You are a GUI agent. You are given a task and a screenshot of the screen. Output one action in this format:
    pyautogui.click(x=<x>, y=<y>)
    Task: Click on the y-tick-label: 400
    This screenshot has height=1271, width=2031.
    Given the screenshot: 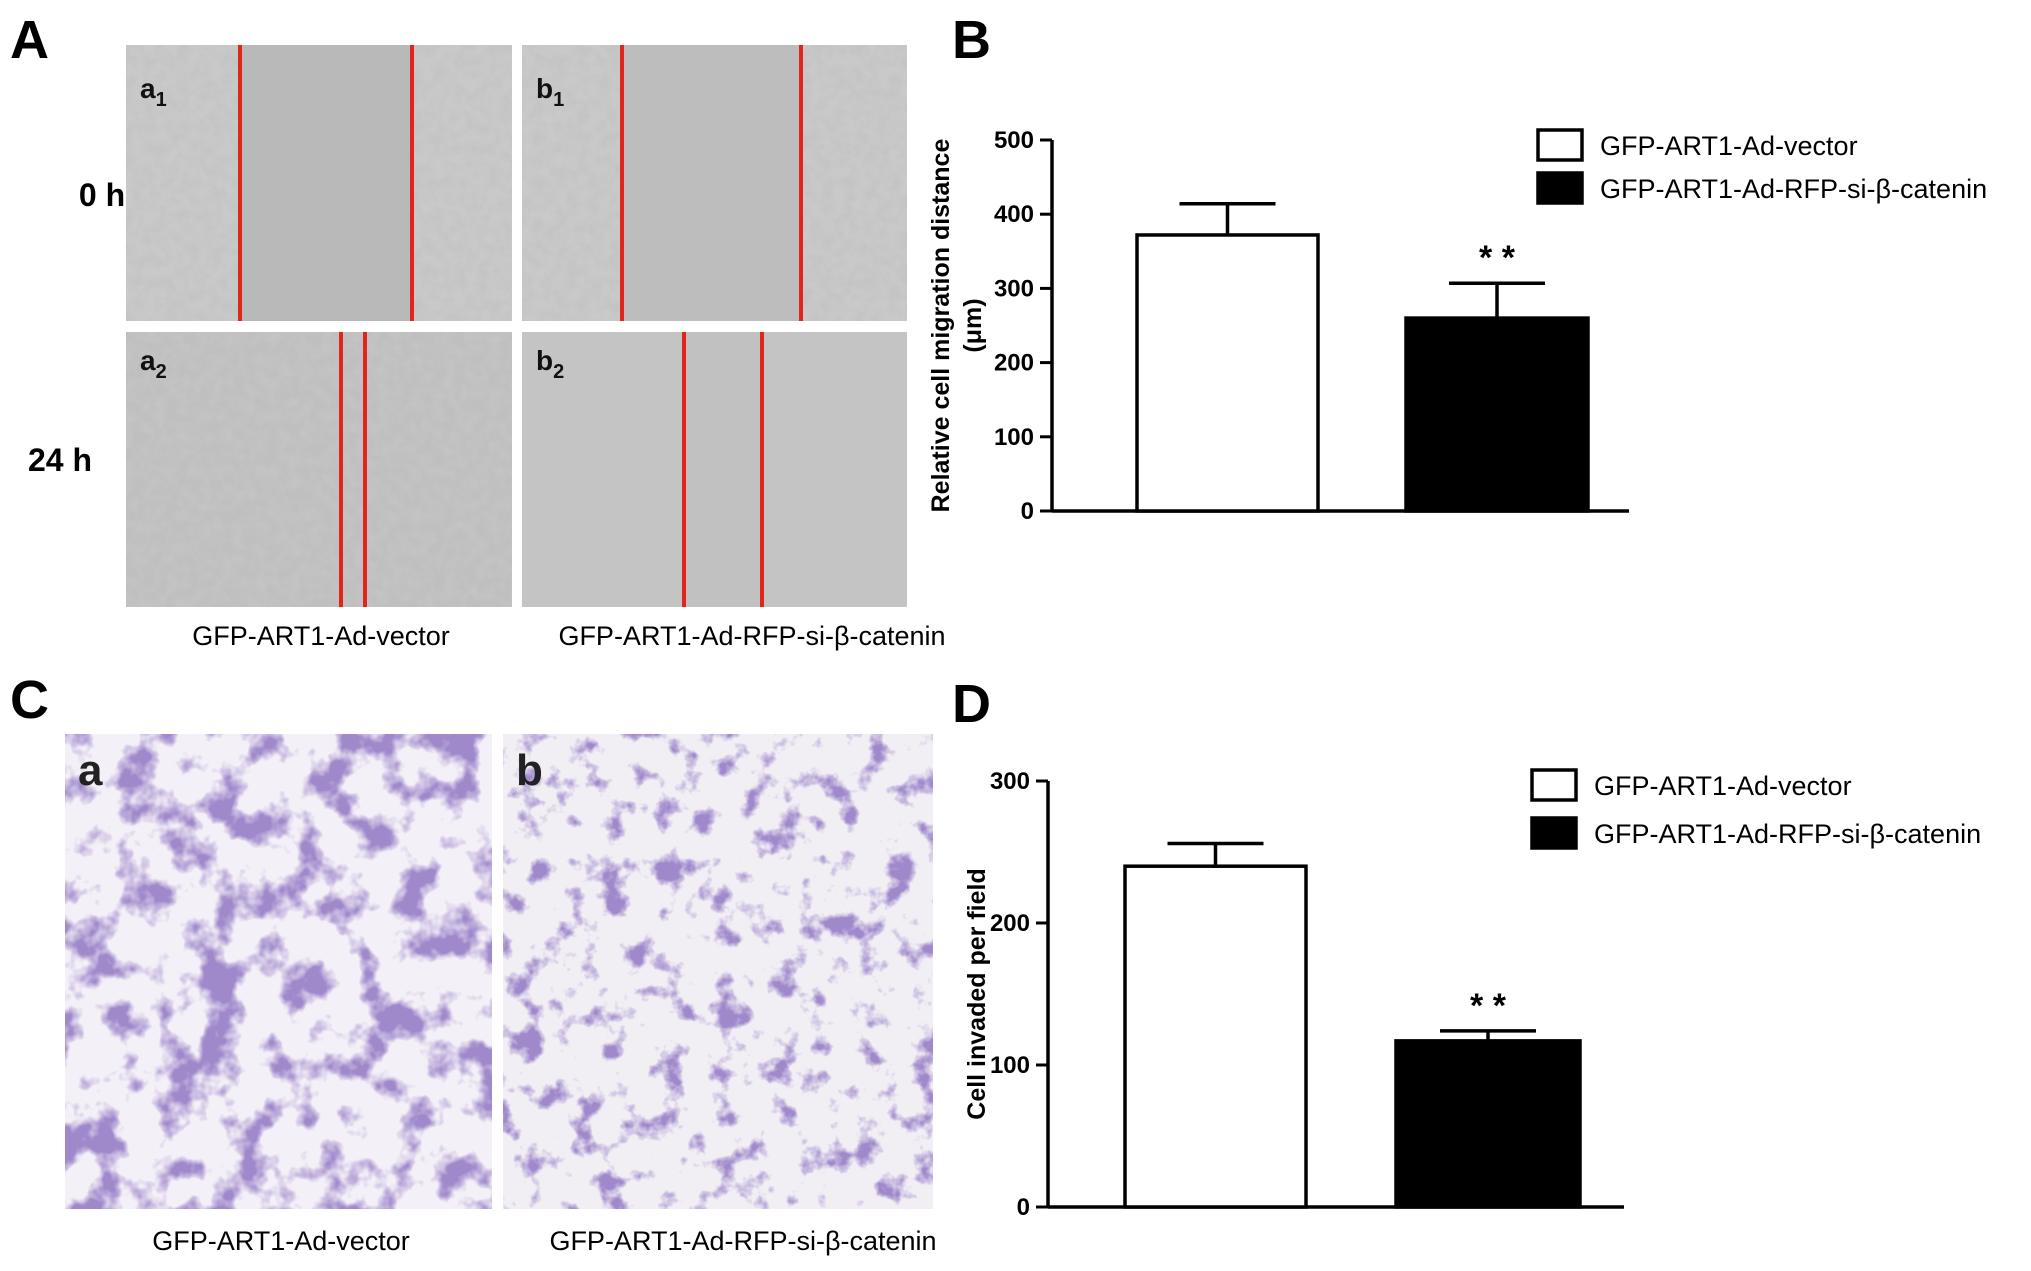 What is the action you would take?
    pyautogui.click(x=1014, y=214)
    